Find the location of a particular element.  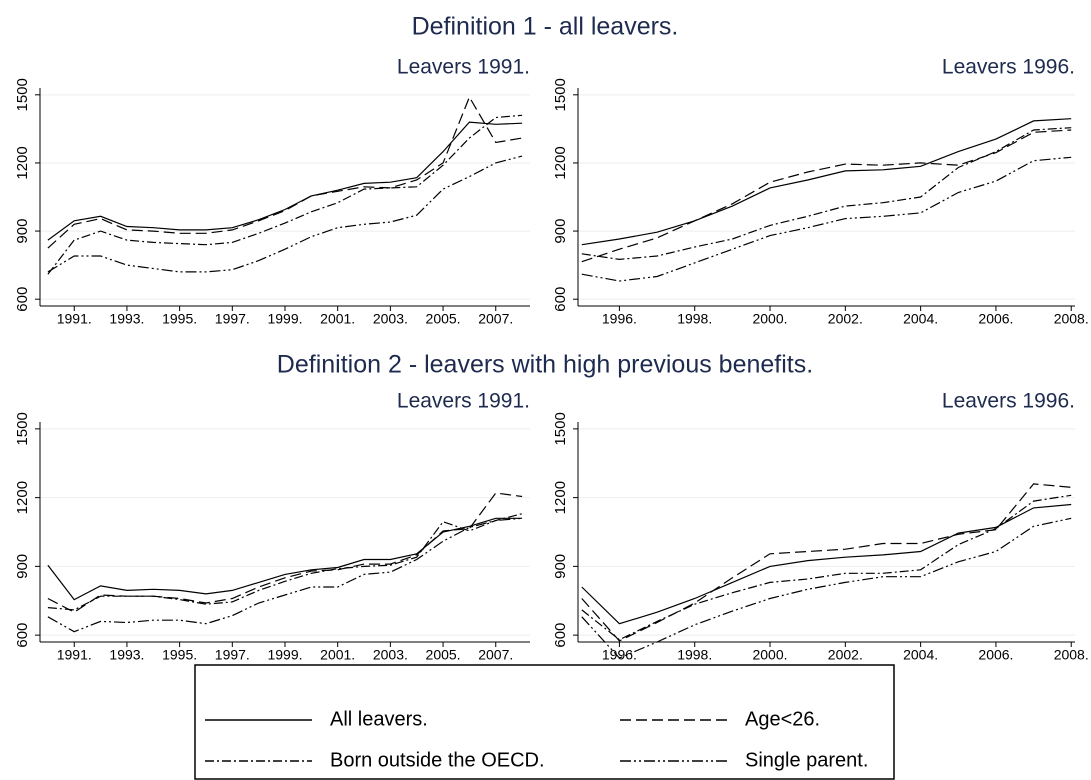

legend-label: All leavers. is located at coordinates (379, 719).